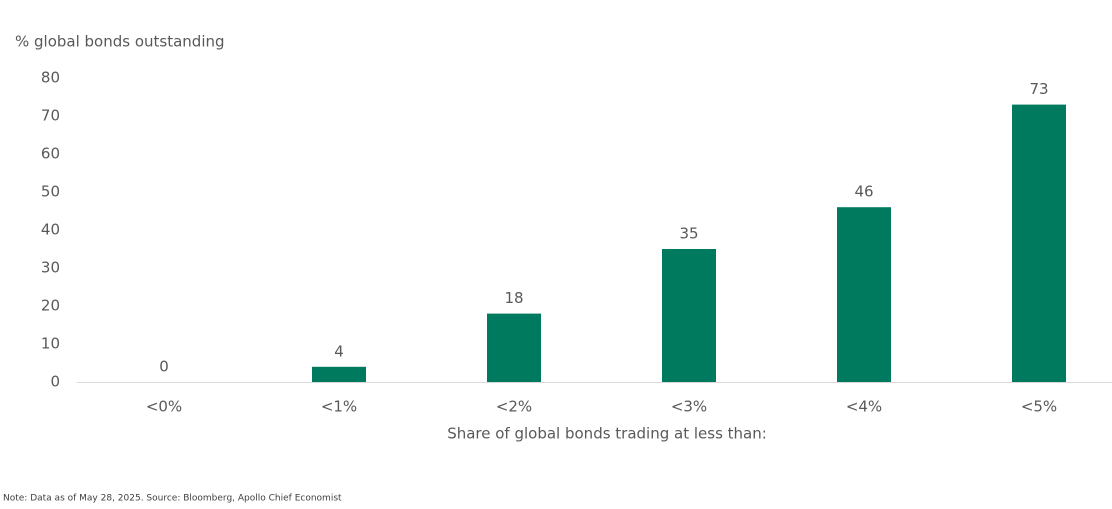 The image size is (1112, 509). Describe the element at coordinates (120, 42) in the screenshot. I see `y-axis-title: % global bonds outstanding` at that location.